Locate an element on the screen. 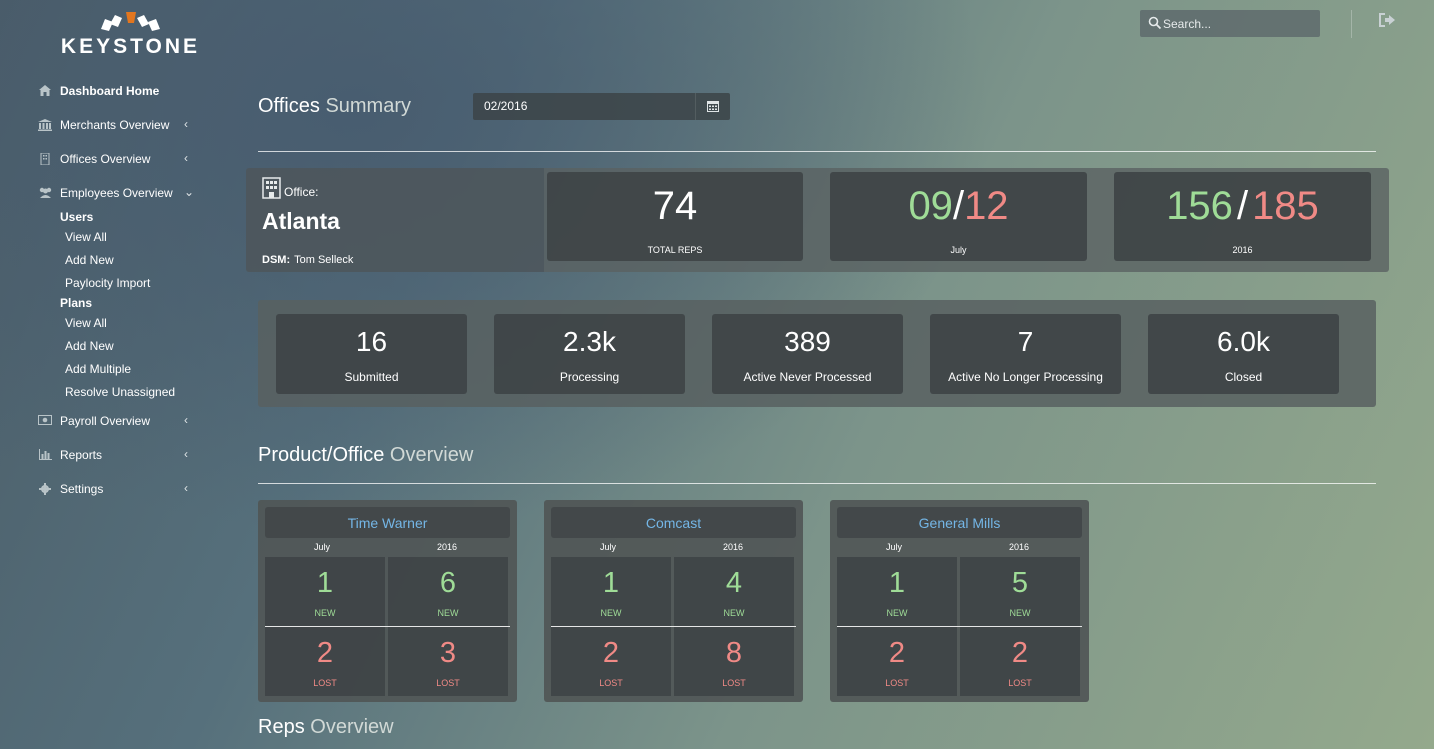  pipeline-label: Closed is located at coordinates (1243, 377).